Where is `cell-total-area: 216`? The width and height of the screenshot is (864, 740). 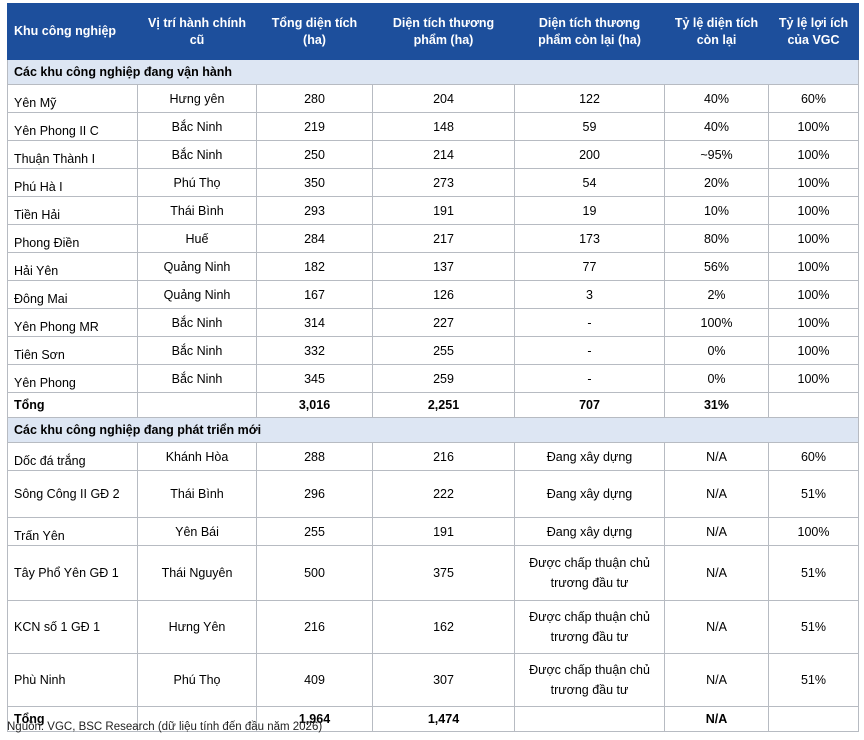 cell-total-area: 216 is located at coordinates (314, 627).